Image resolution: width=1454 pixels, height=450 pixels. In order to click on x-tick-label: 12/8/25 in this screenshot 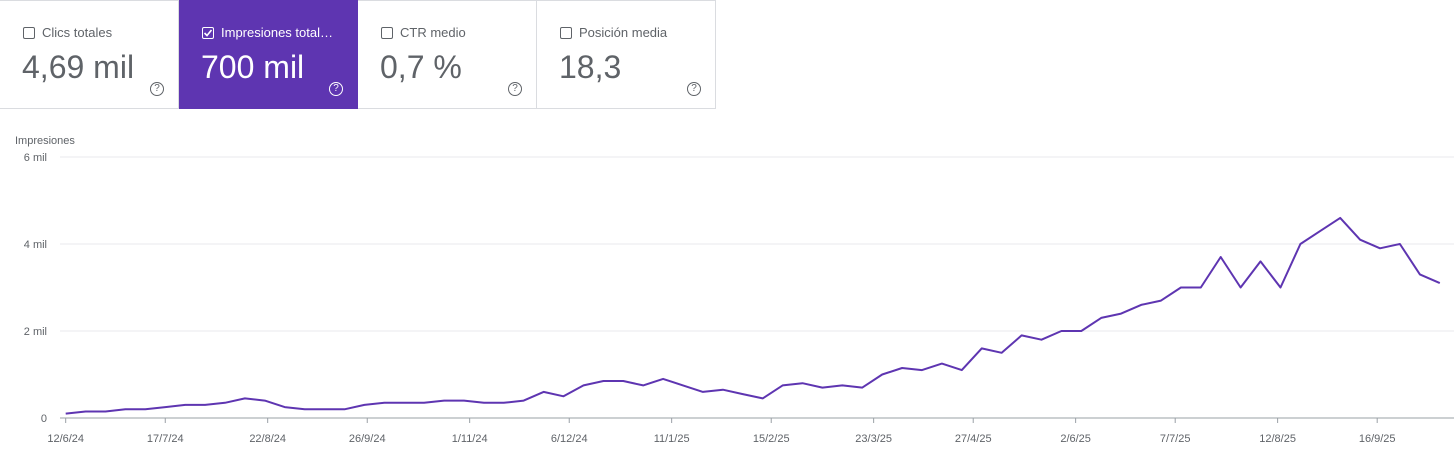, I will do `click(1277, 439)`.